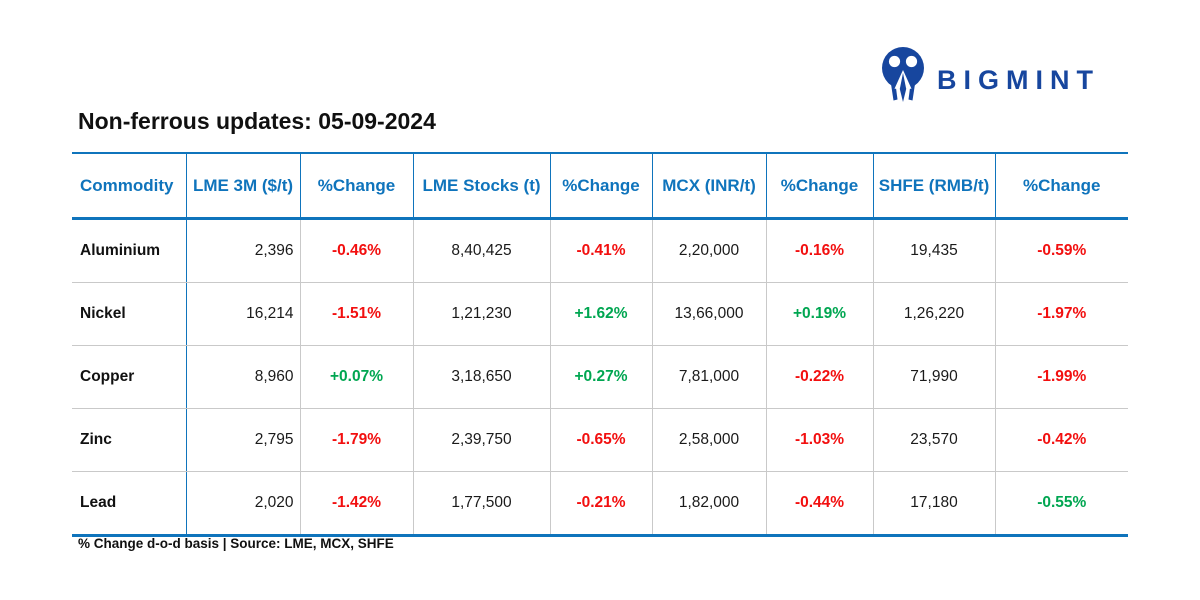 The height and width of the screenshot is (600, 1200). Describe the element at coordinates (357, 377) in the screenshot. I see `change-cell: +0.07%` at that location.